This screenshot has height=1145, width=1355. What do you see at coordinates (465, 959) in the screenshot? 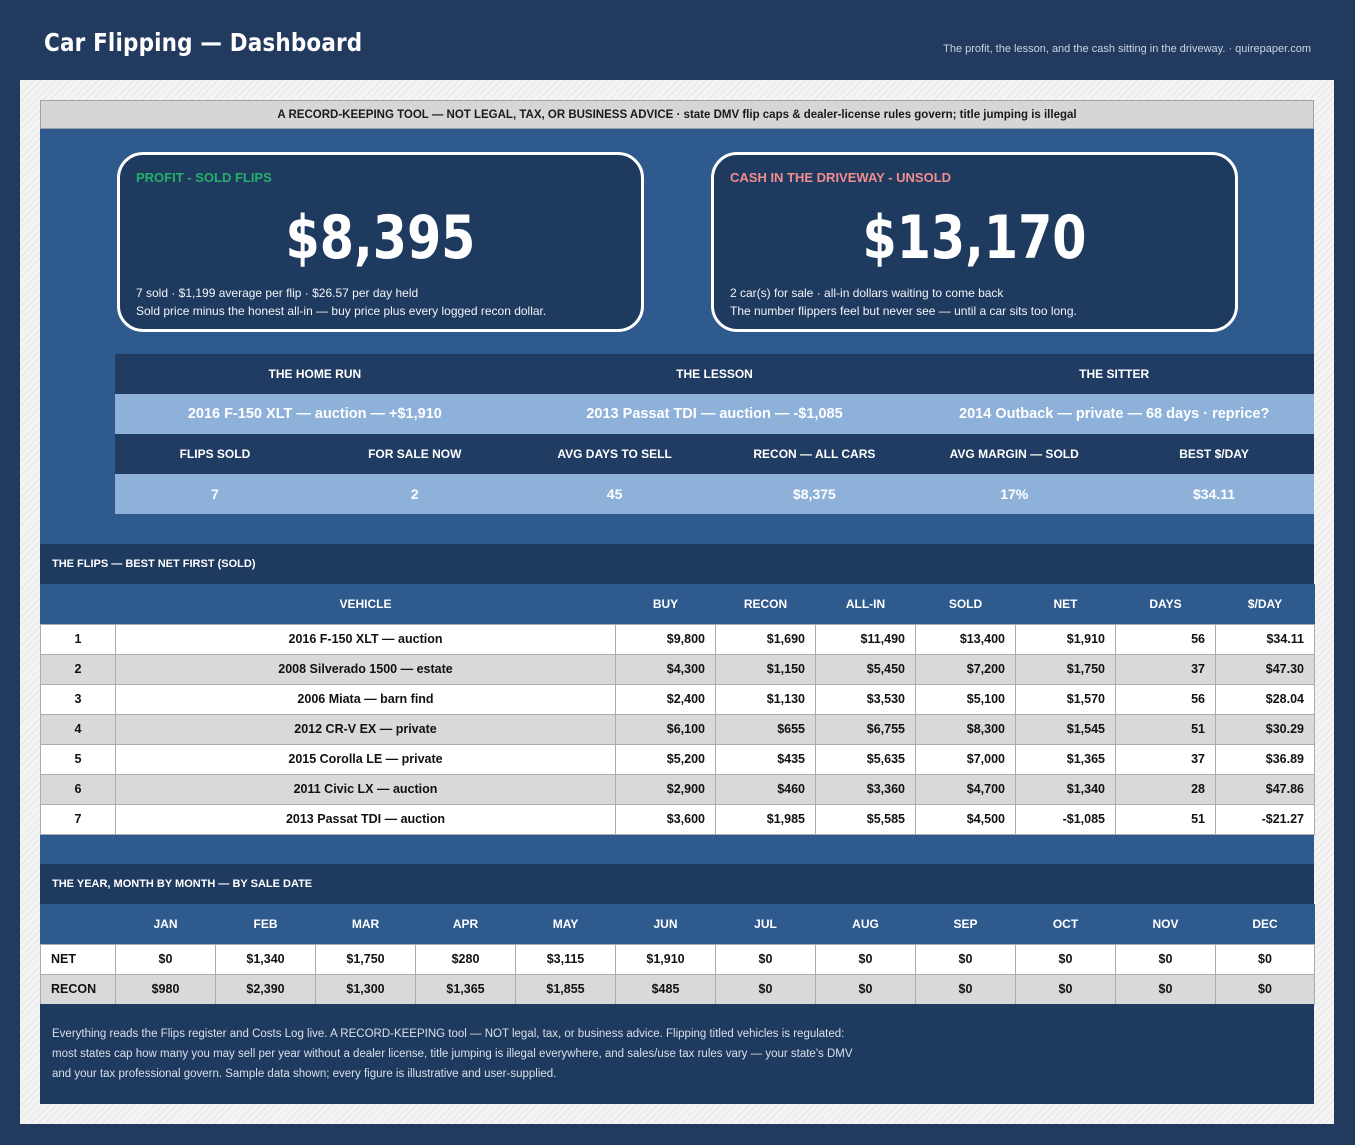
I see `month-cell: $280` at bounding box center [465, 959].